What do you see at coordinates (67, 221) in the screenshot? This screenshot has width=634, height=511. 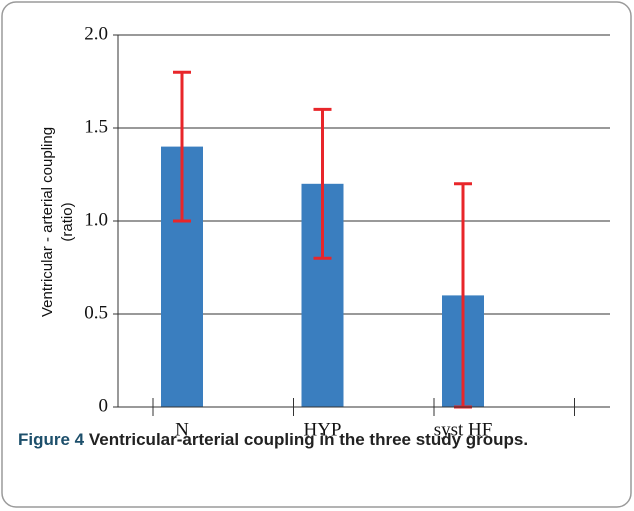 I see `y-axis-label-line: (ratio)` at bounding box center [67, 221].